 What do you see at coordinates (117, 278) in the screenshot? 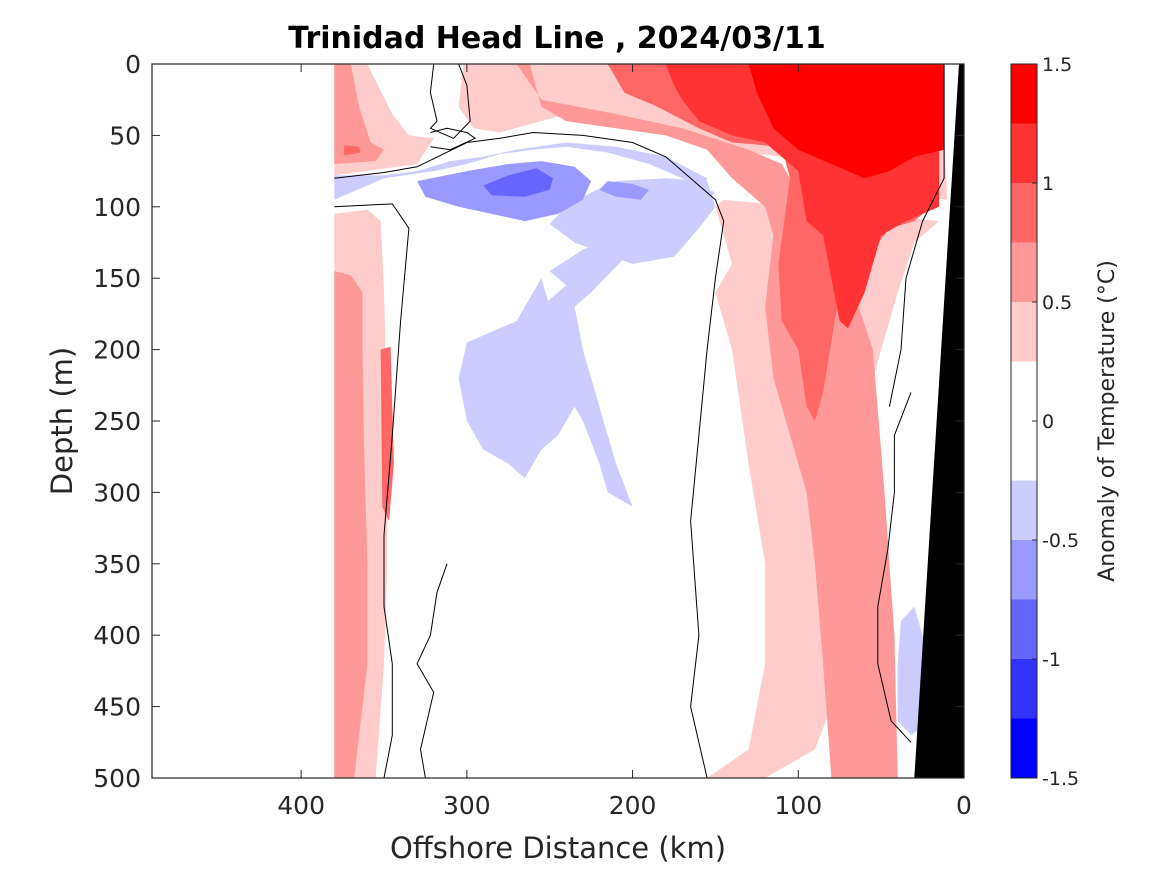
I see `y-tick-label: 150` at bounding box center [117, 278].